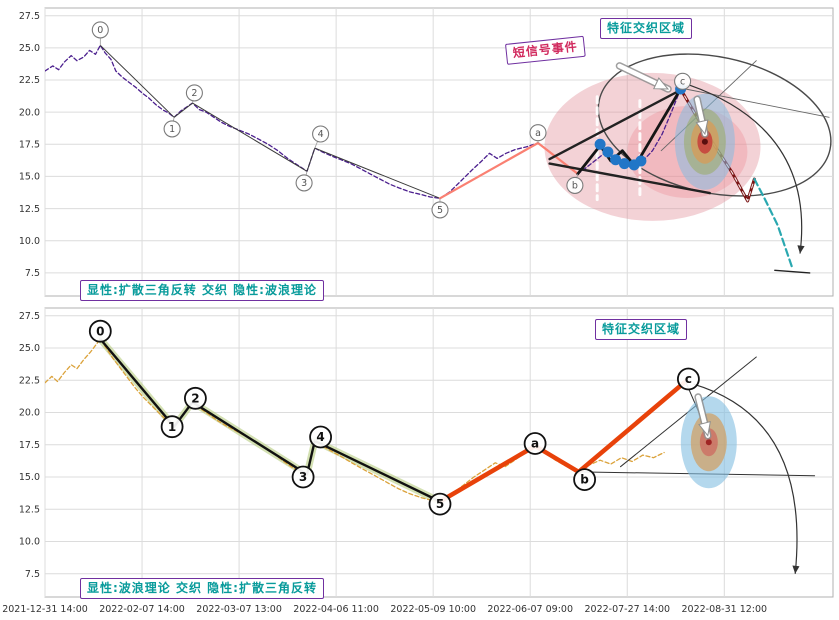 Image resolution: width=839 pixels, height=620 pixels. What do you see at coordinates (239, 609) in the screenshot?
I see `x-tick-label: 2022-03-07 13:00` at bounding box center [239, 609].